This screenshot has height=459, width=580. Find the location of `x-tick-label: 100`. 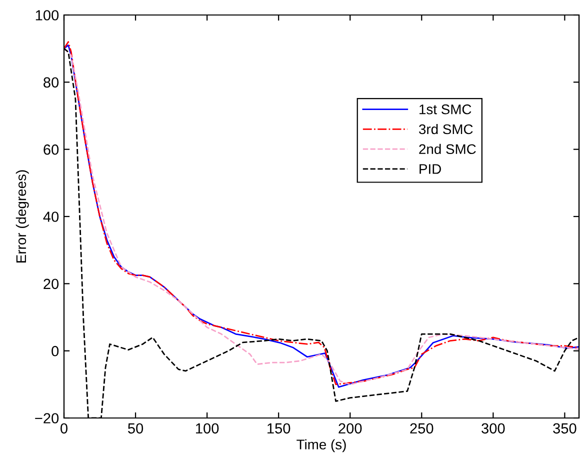

x-tick-label: 100 is located at coordinates (207, 428).